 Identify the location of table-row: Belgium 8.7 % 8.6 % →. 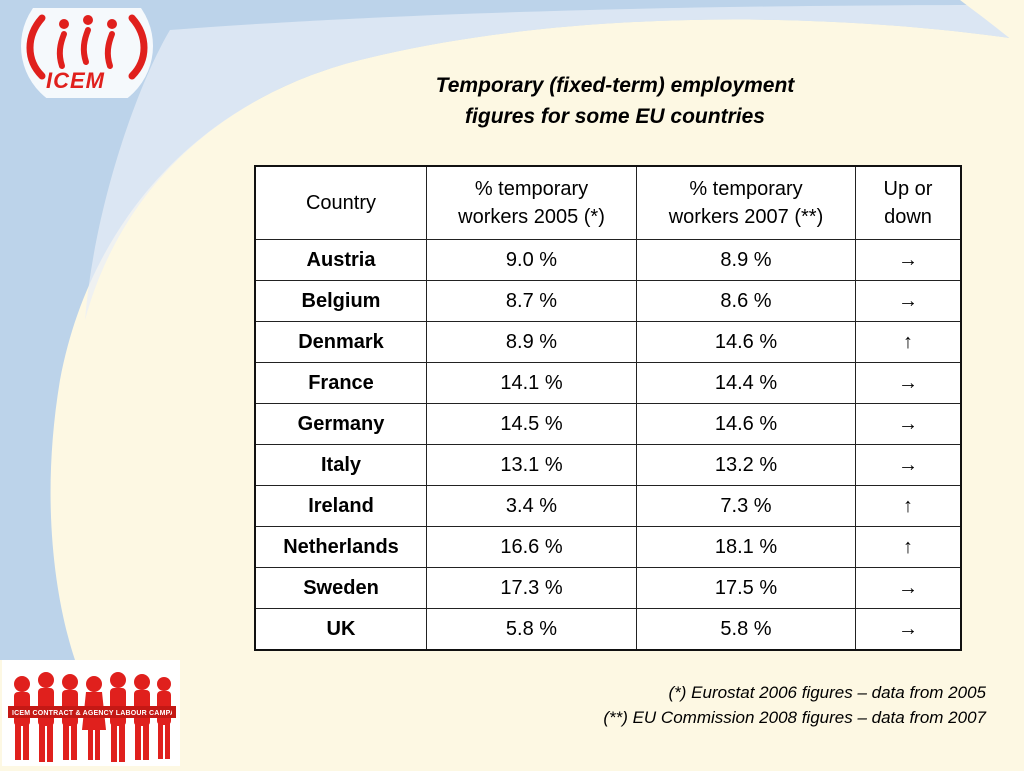
(608, 301).